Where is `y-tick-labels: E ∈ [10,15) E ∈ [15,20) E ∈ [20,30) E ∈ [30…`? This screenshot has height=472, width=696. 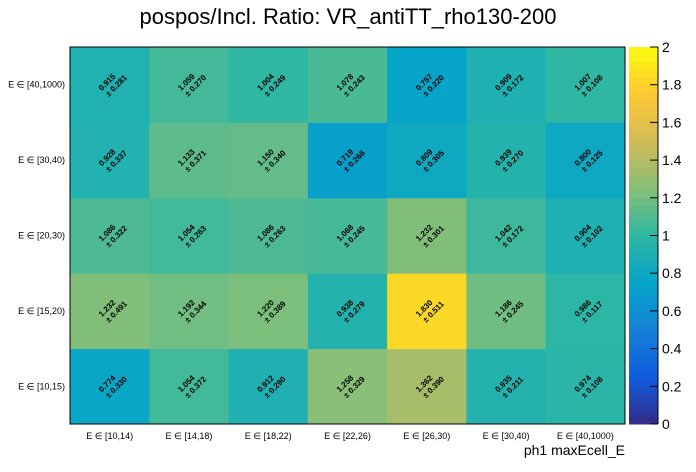
y-tick-labels: E ∈ [10,15) E ∈ [15,20) E ∈ [20,30) E ∈ [30… is located at coordinates (36, 236).